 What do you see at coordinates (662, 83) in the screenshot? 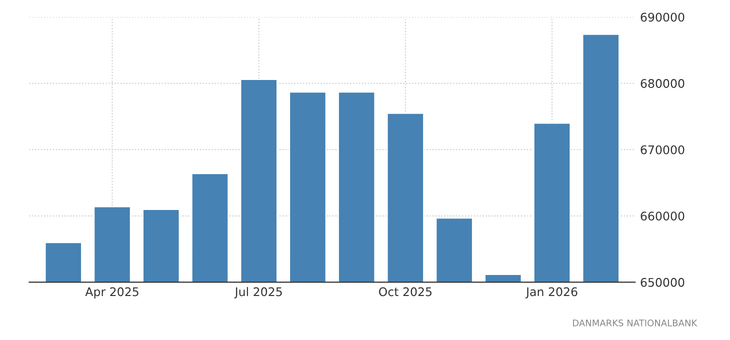
I see `y-tick-label: 680000` at bounding box center [662, 83].